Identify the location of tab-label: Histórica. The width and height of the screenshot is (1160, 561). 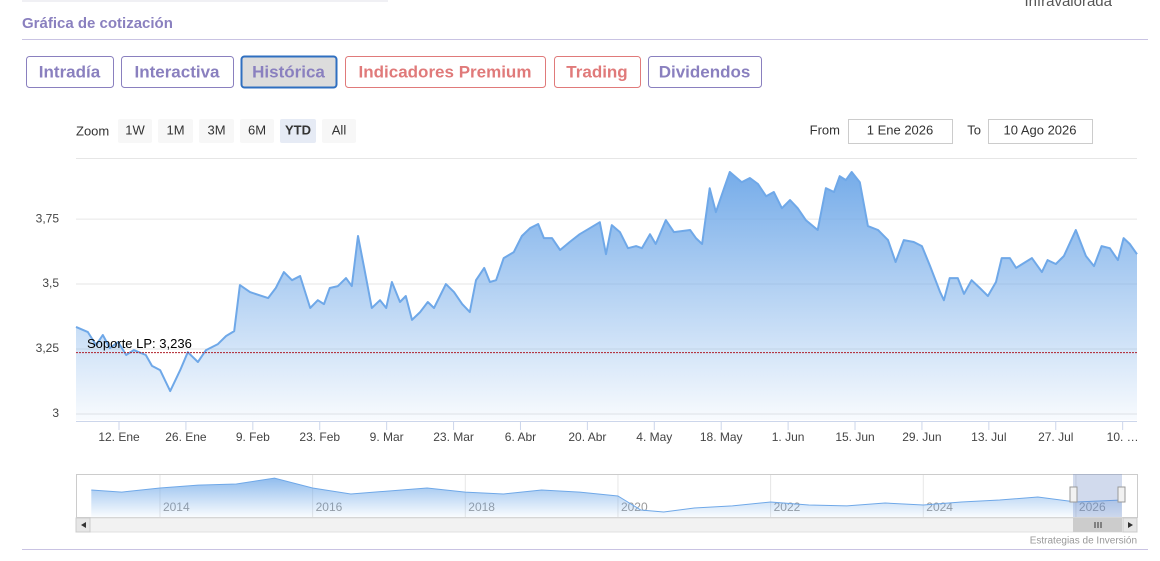
(288, 71).